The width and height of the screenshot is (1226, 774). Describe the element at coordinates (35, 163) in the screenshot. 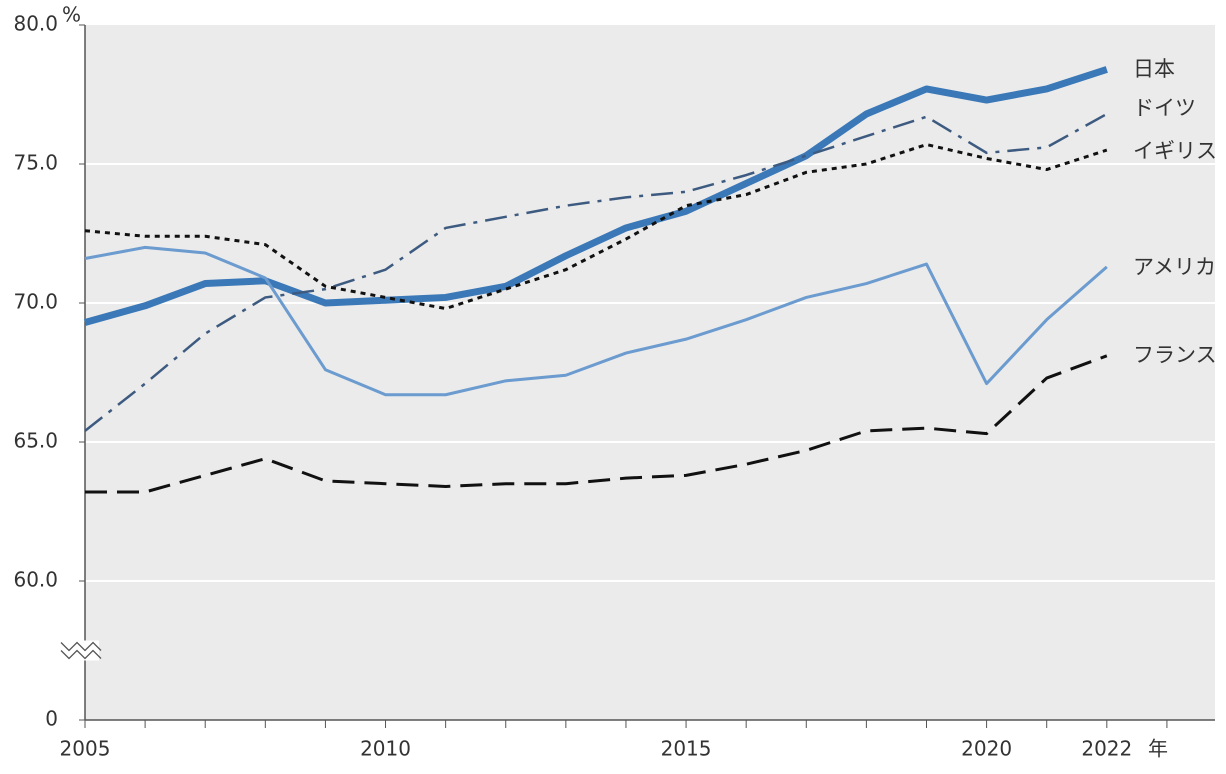

I see `y-tick-label: 75.0` at that location.